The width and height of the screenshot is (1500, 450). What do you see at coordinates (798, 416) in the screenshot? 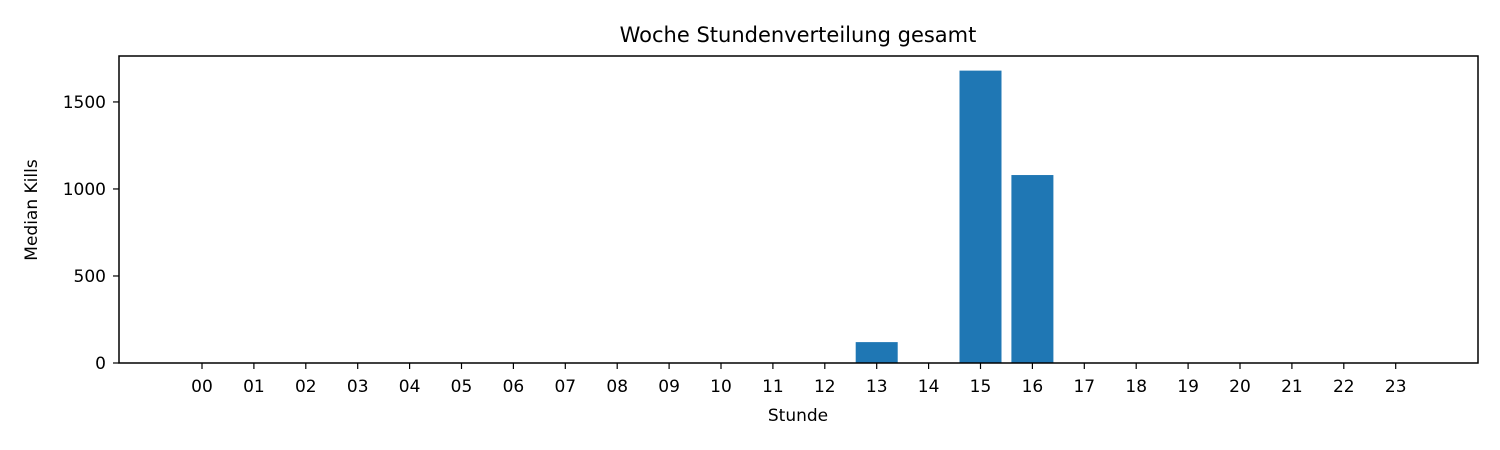
I see `x-axis-label: Stunde` at bounding box center [798, 416].